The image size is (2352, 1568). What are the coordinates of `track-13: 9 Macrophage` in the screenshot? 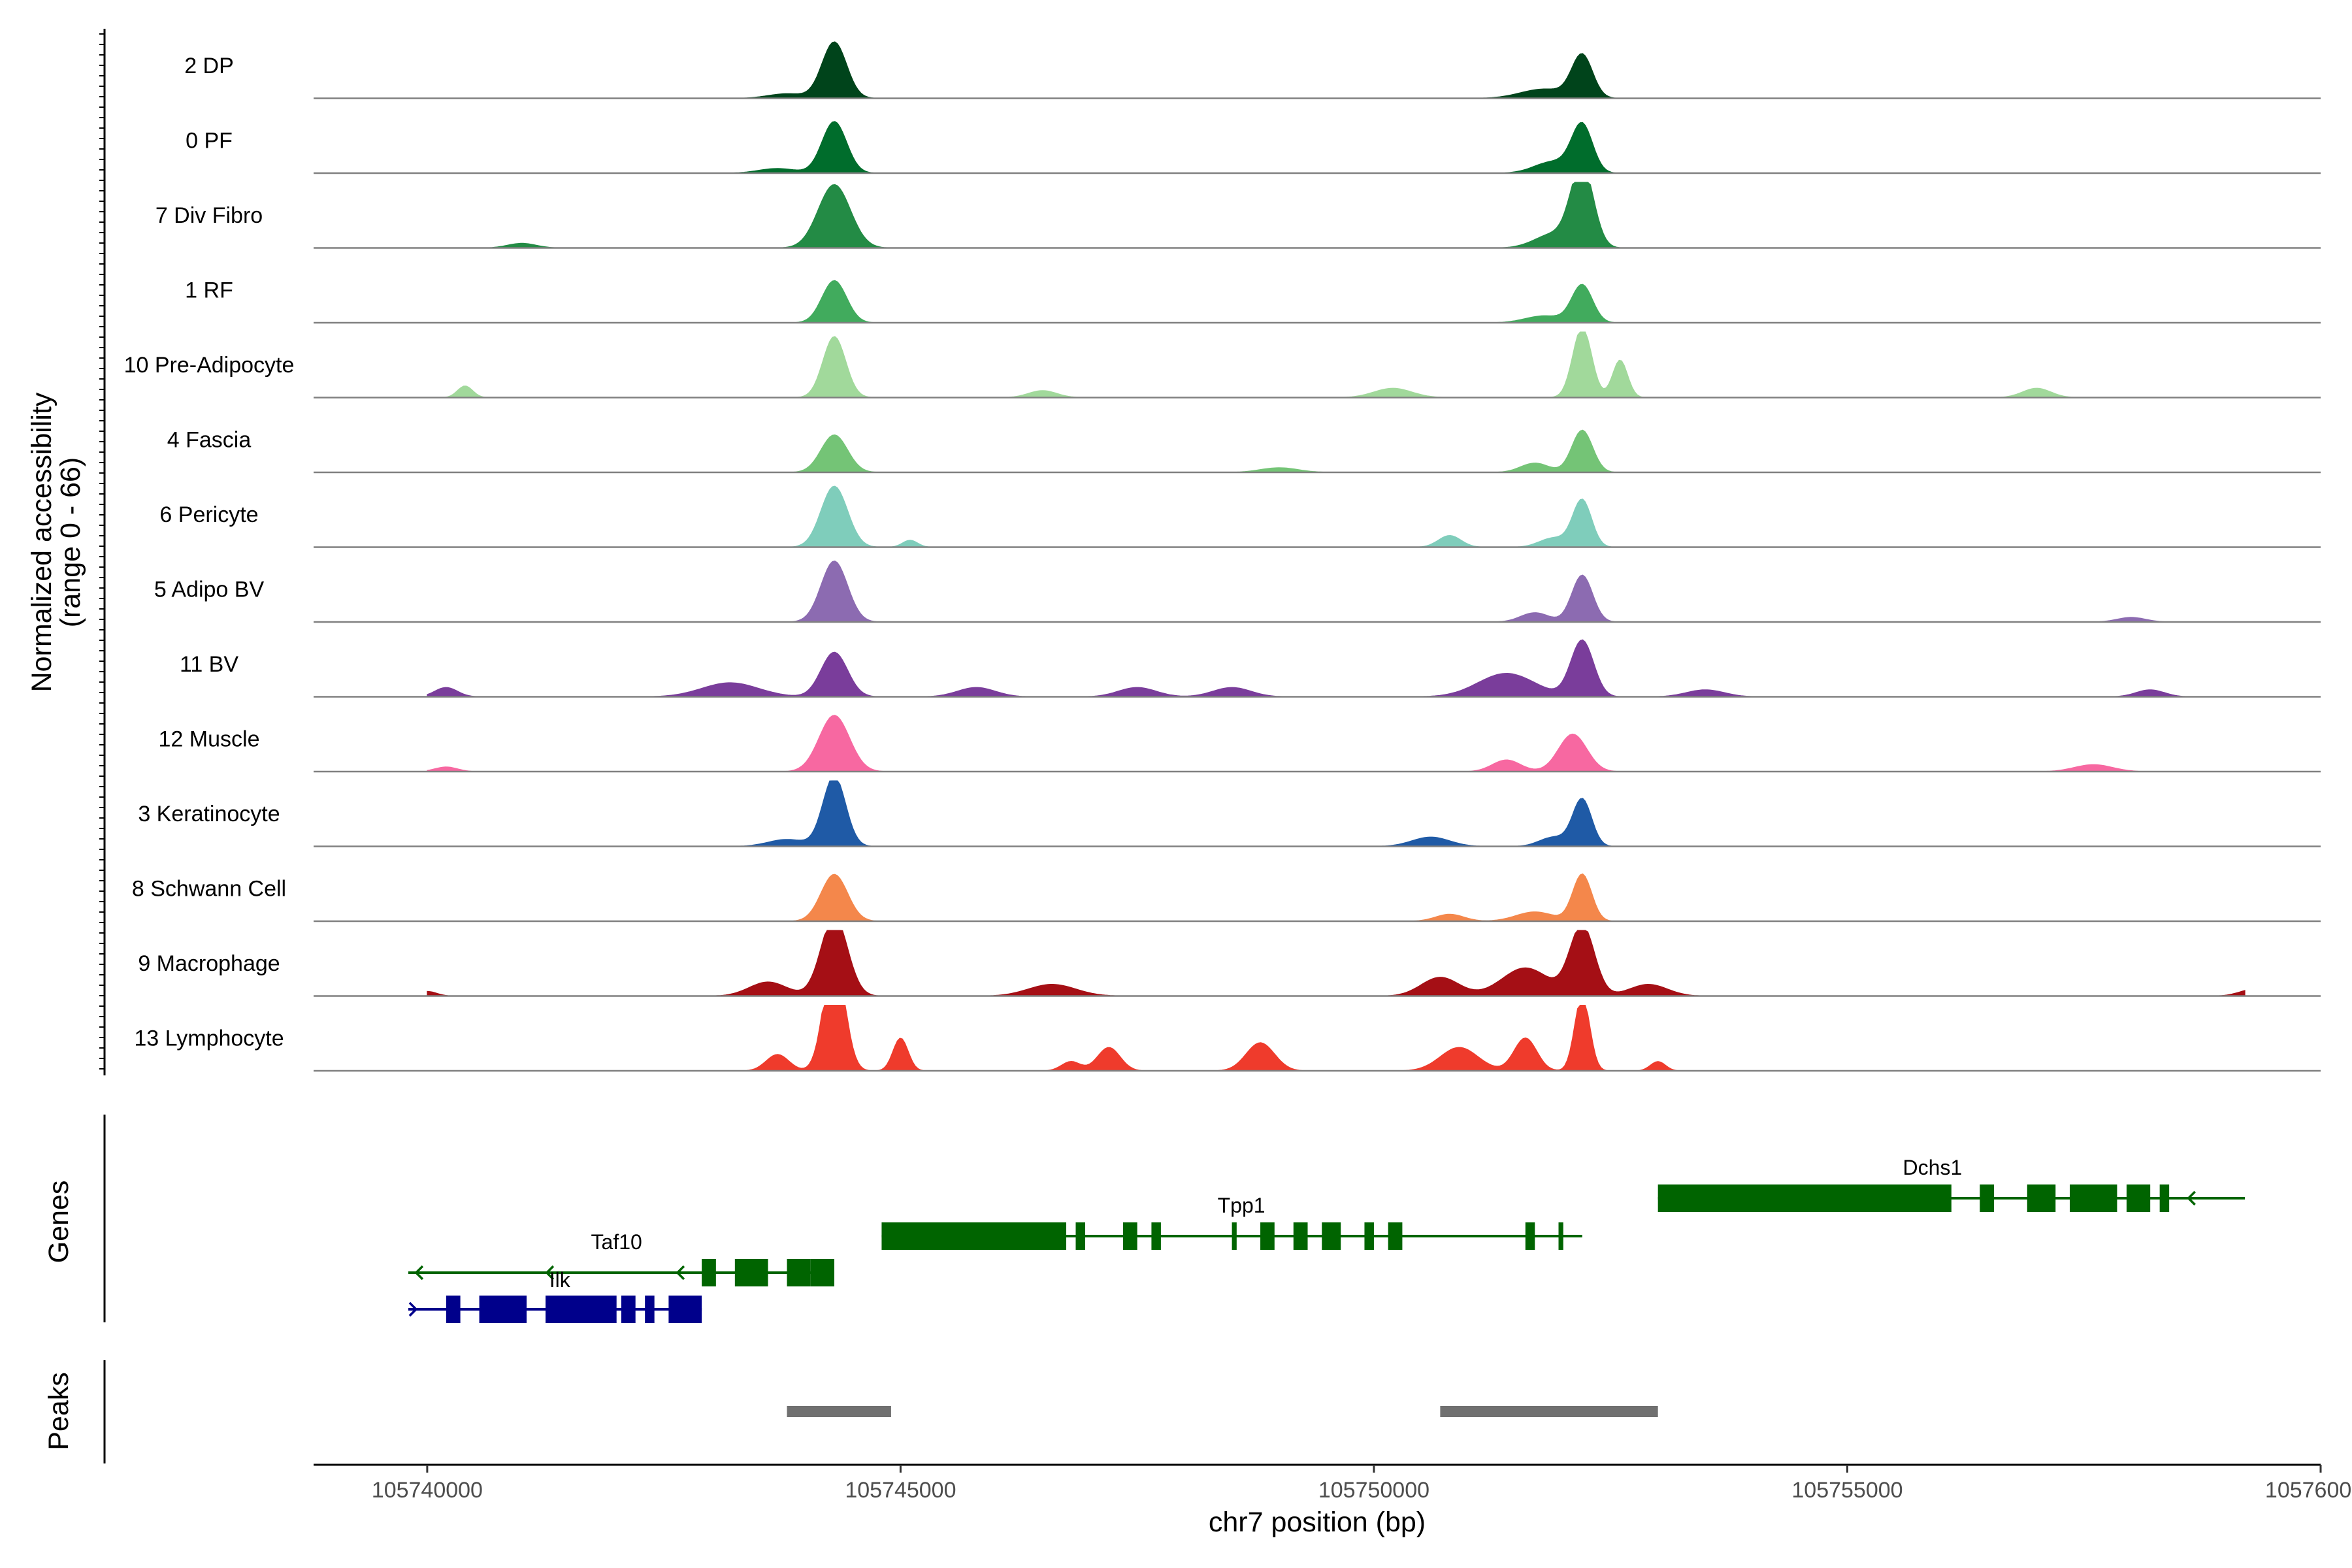 It's located at (1229, 963).